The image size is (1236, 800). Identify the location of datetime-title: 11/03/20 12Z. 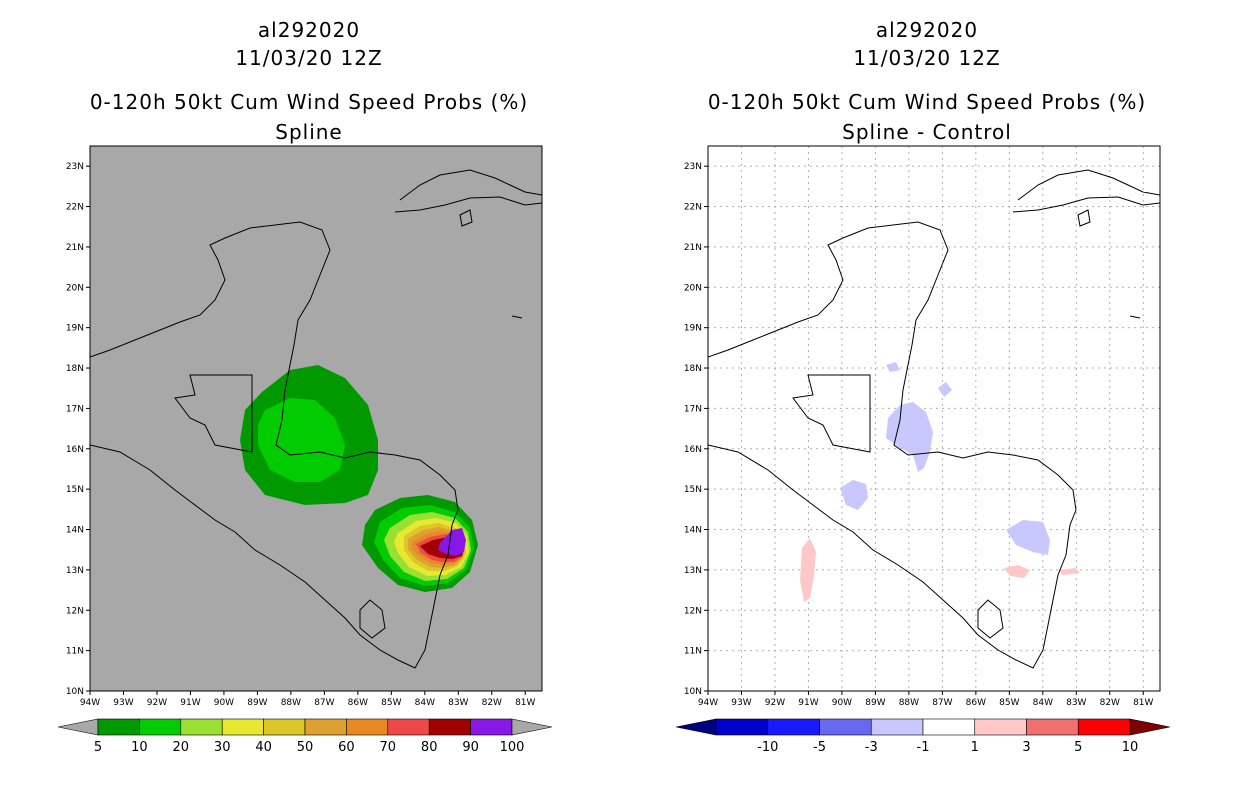
(309, 58).